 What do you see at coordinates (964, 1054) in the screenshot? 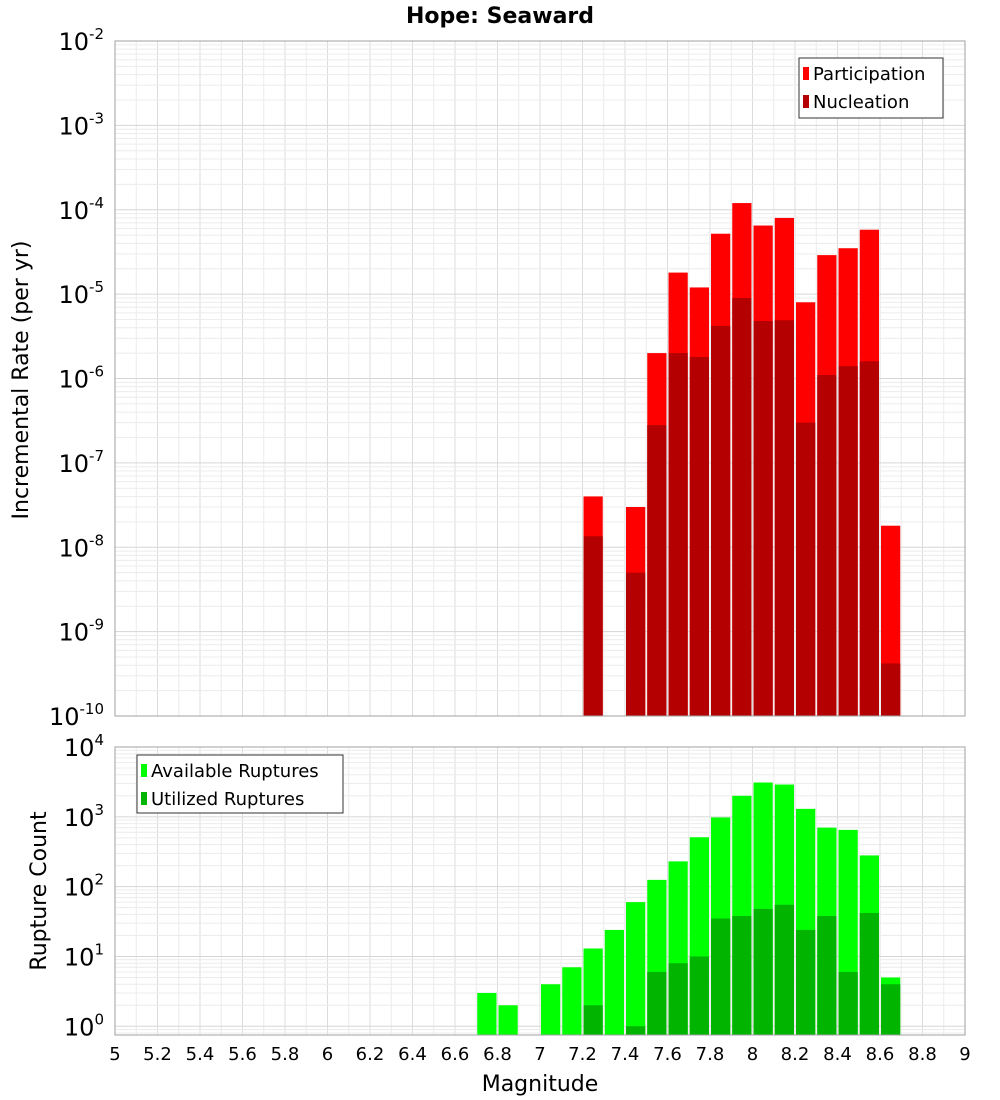
I see `x-tick-label: 9` at bounding box center [964, 1054].